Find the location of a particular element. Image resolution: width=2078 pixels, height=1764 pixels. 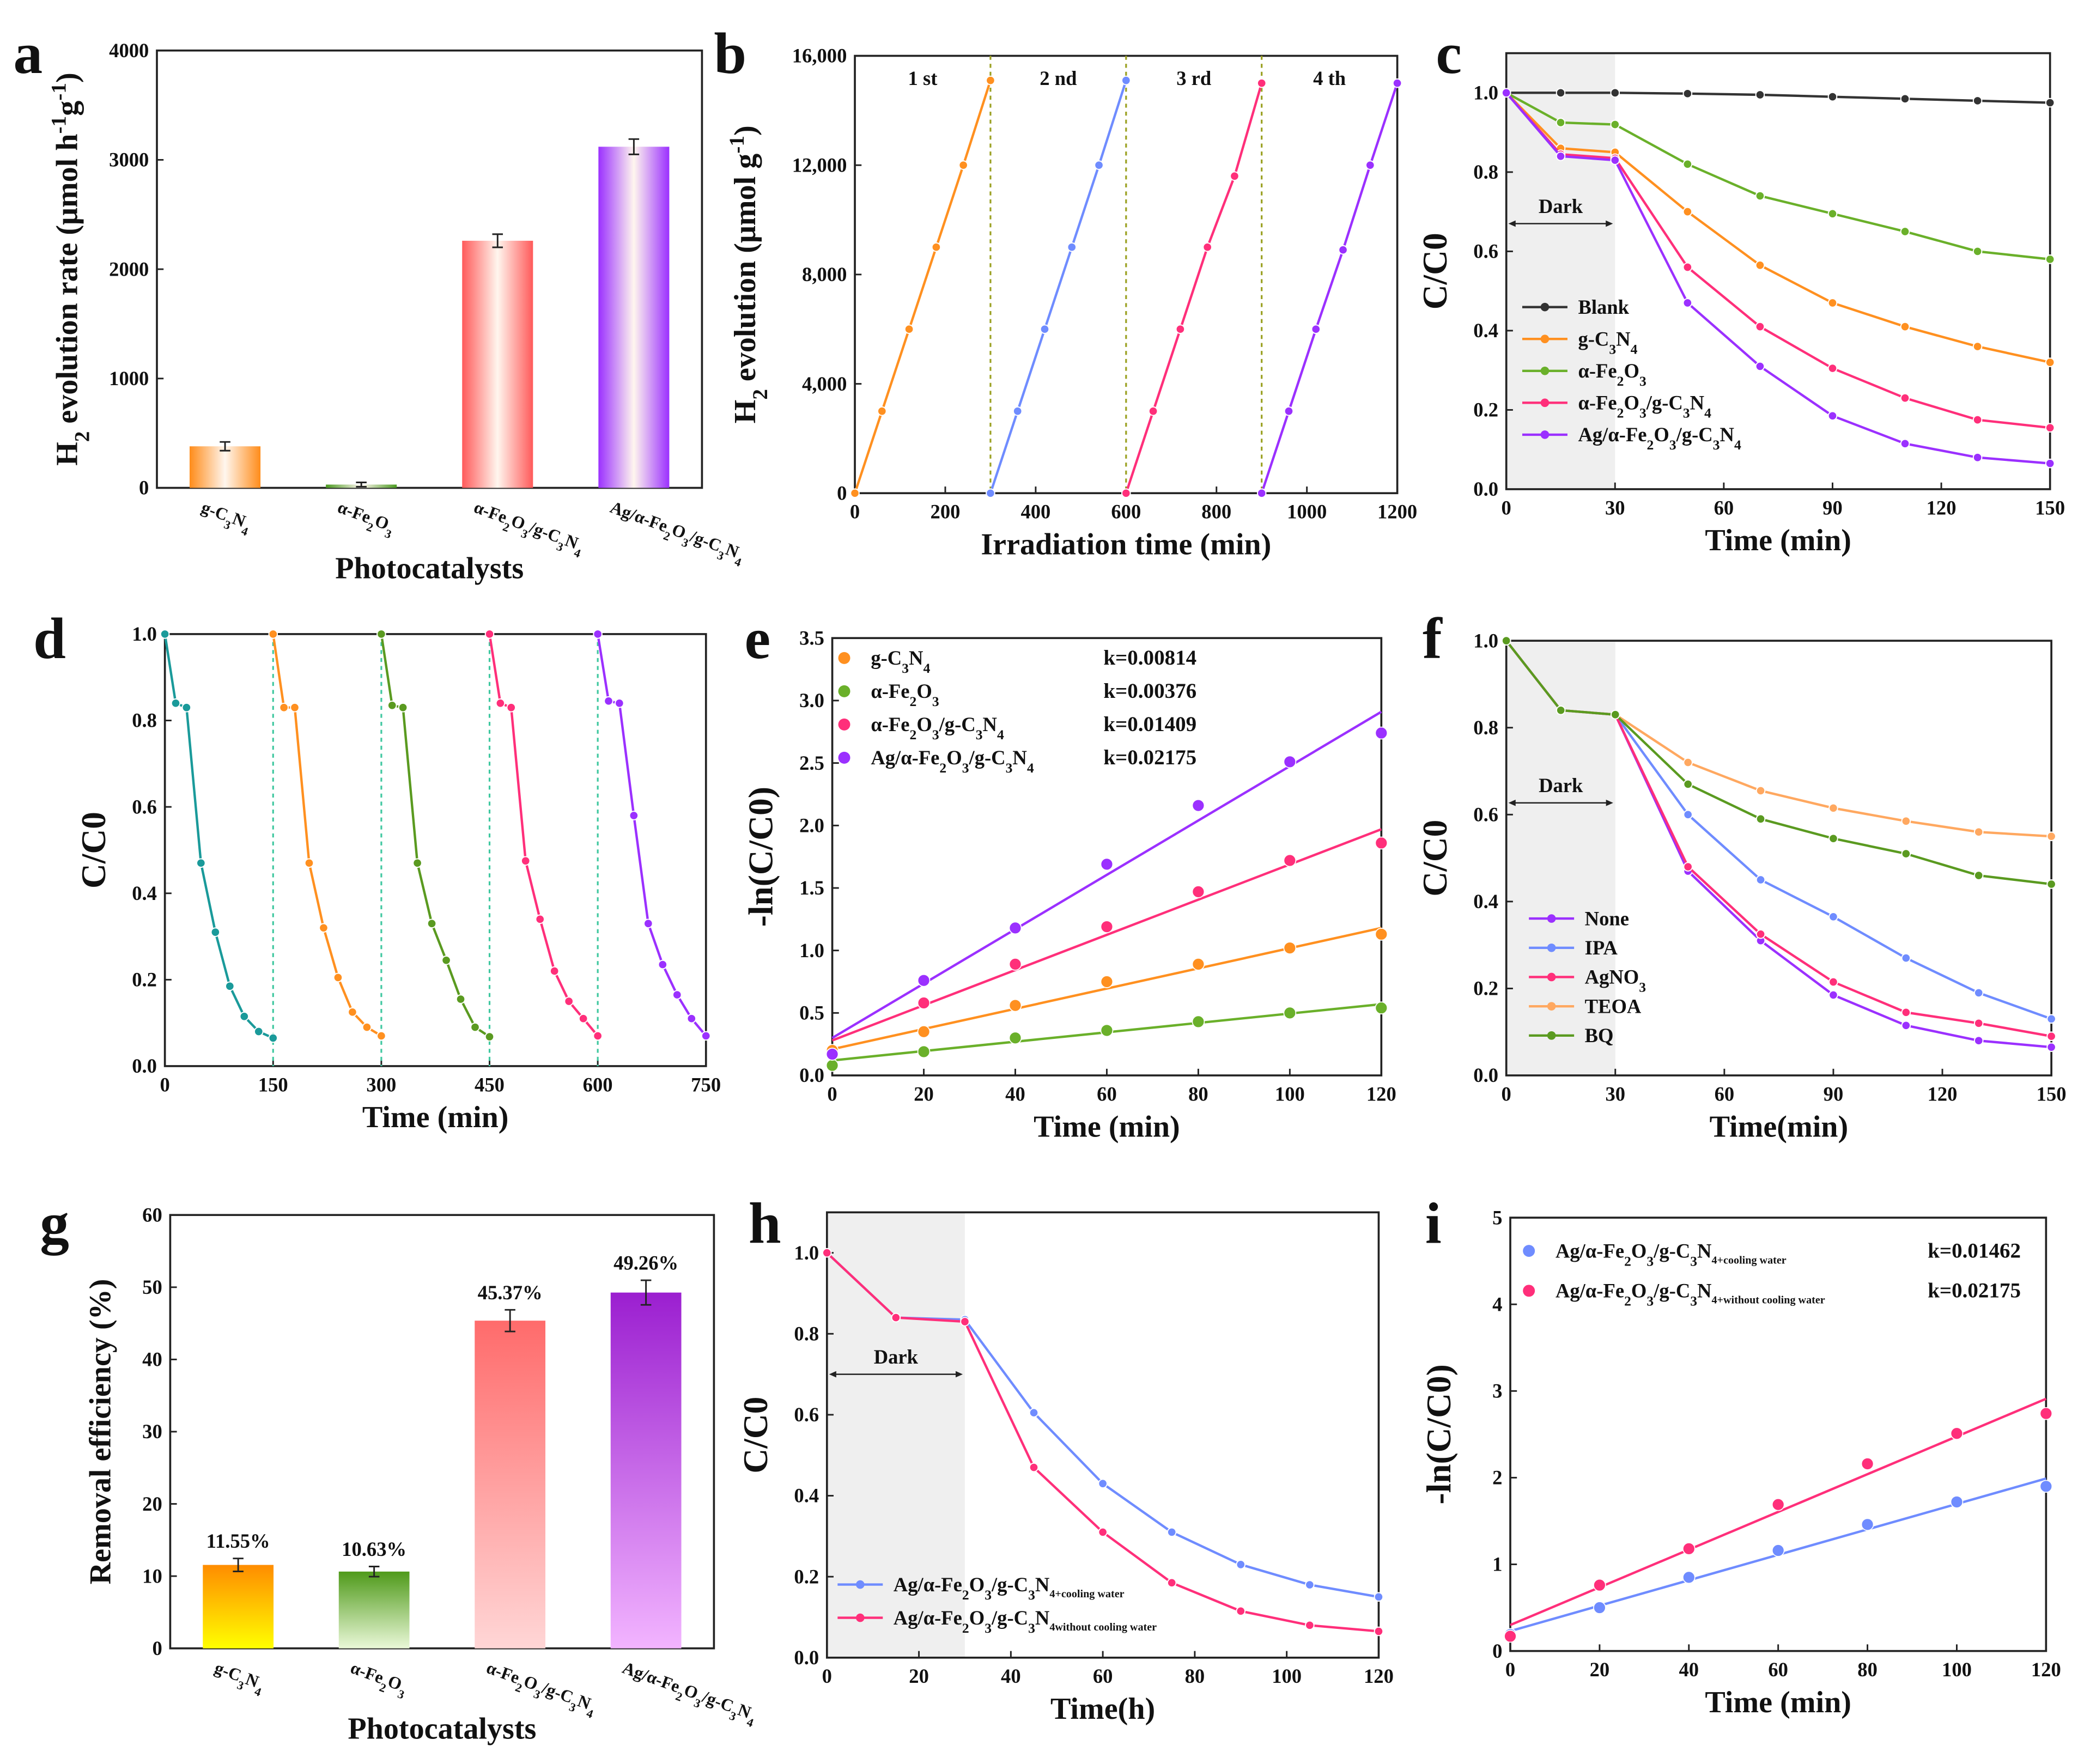

y-tick-label: 1.0 is located at coordinates (811, 950).